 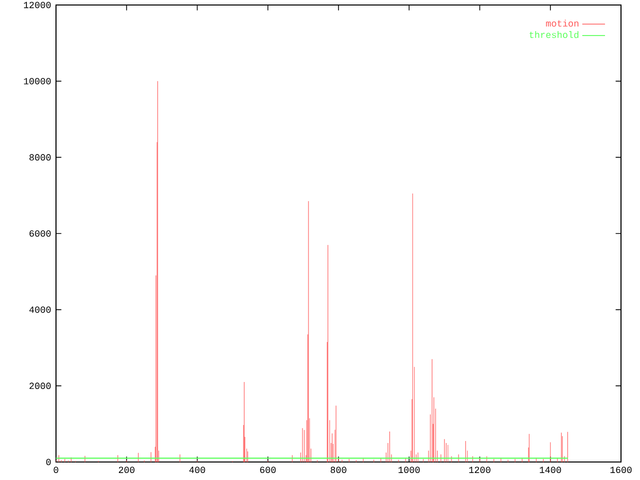 I want to click on x-tick-label: 1600, so click(x=621, y=470).